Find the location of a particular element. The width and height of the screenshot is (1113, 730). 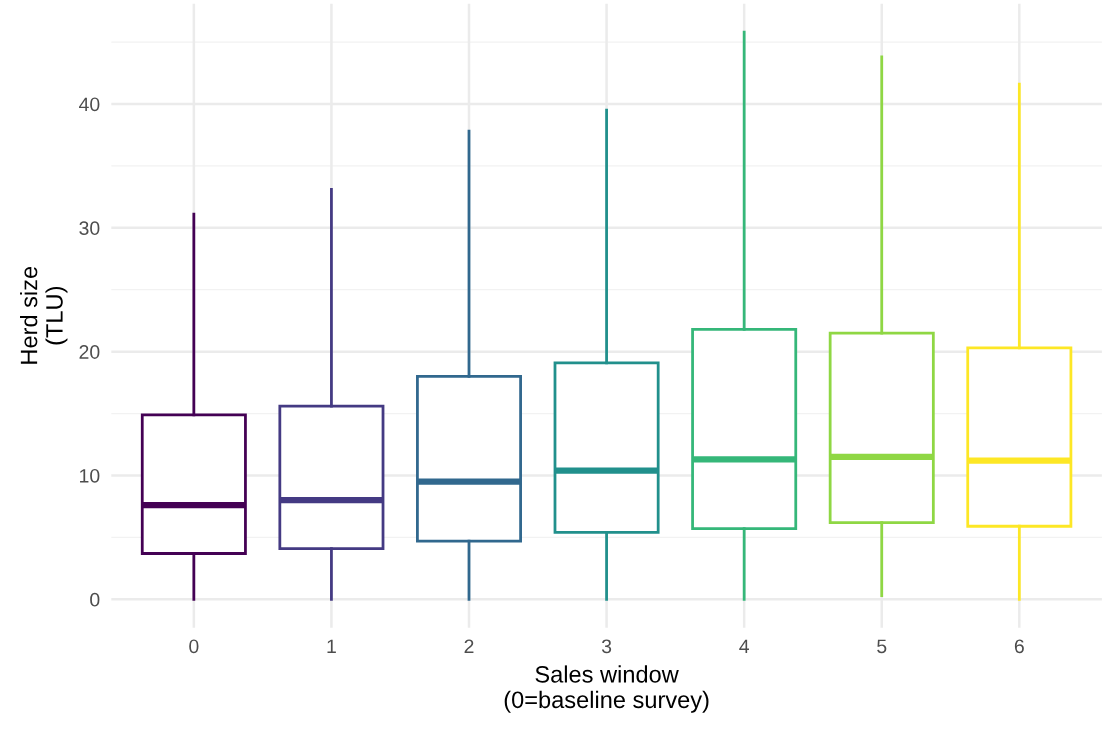

y-tick-label: 10 is located at coordinates (90, 475).